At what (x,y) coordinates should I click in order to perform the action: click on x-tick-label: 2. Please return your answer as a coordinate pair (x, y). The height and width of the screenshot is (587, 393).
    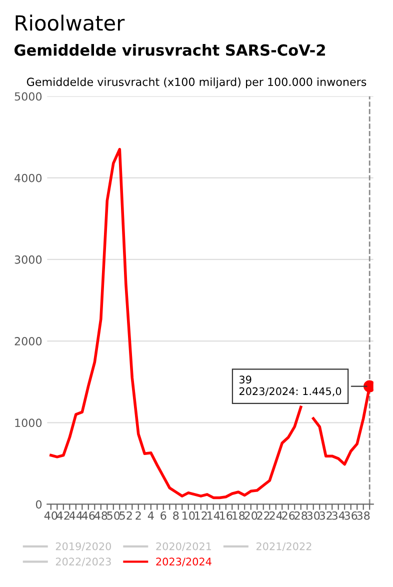
    Looking at the image, I should click on (138, 515).